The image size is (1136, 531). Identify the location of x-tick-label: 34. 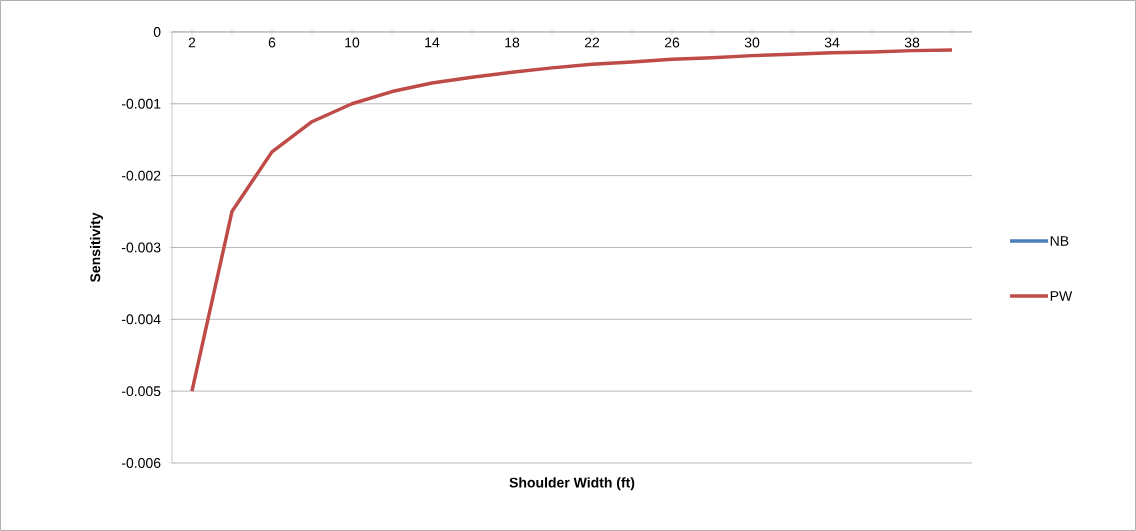
(832, 42).